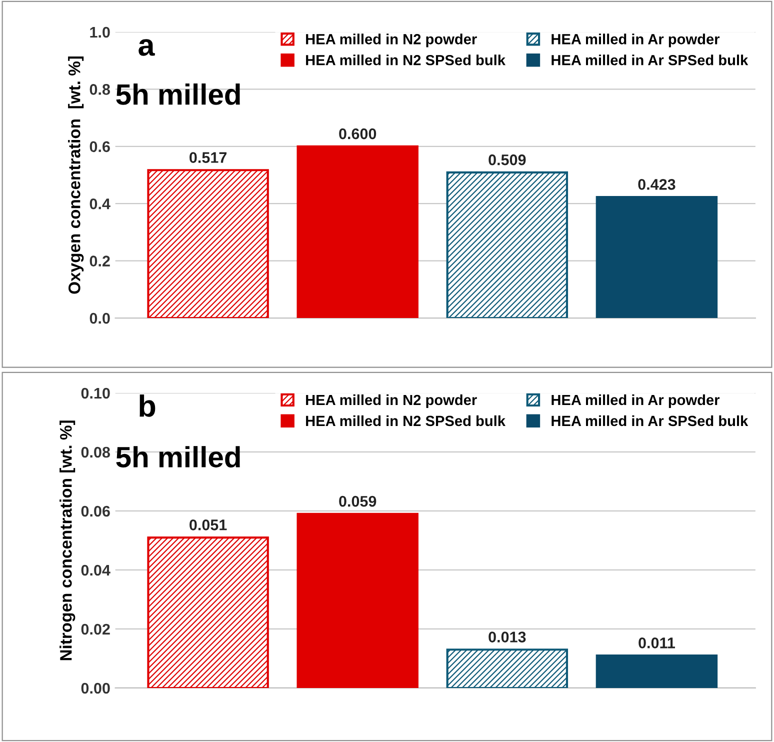 This screenshot has width=774, height=742. Describe the element at coordinates (100, 89) in the screenshot. I see `y-tick-label: 0.8` at that location.